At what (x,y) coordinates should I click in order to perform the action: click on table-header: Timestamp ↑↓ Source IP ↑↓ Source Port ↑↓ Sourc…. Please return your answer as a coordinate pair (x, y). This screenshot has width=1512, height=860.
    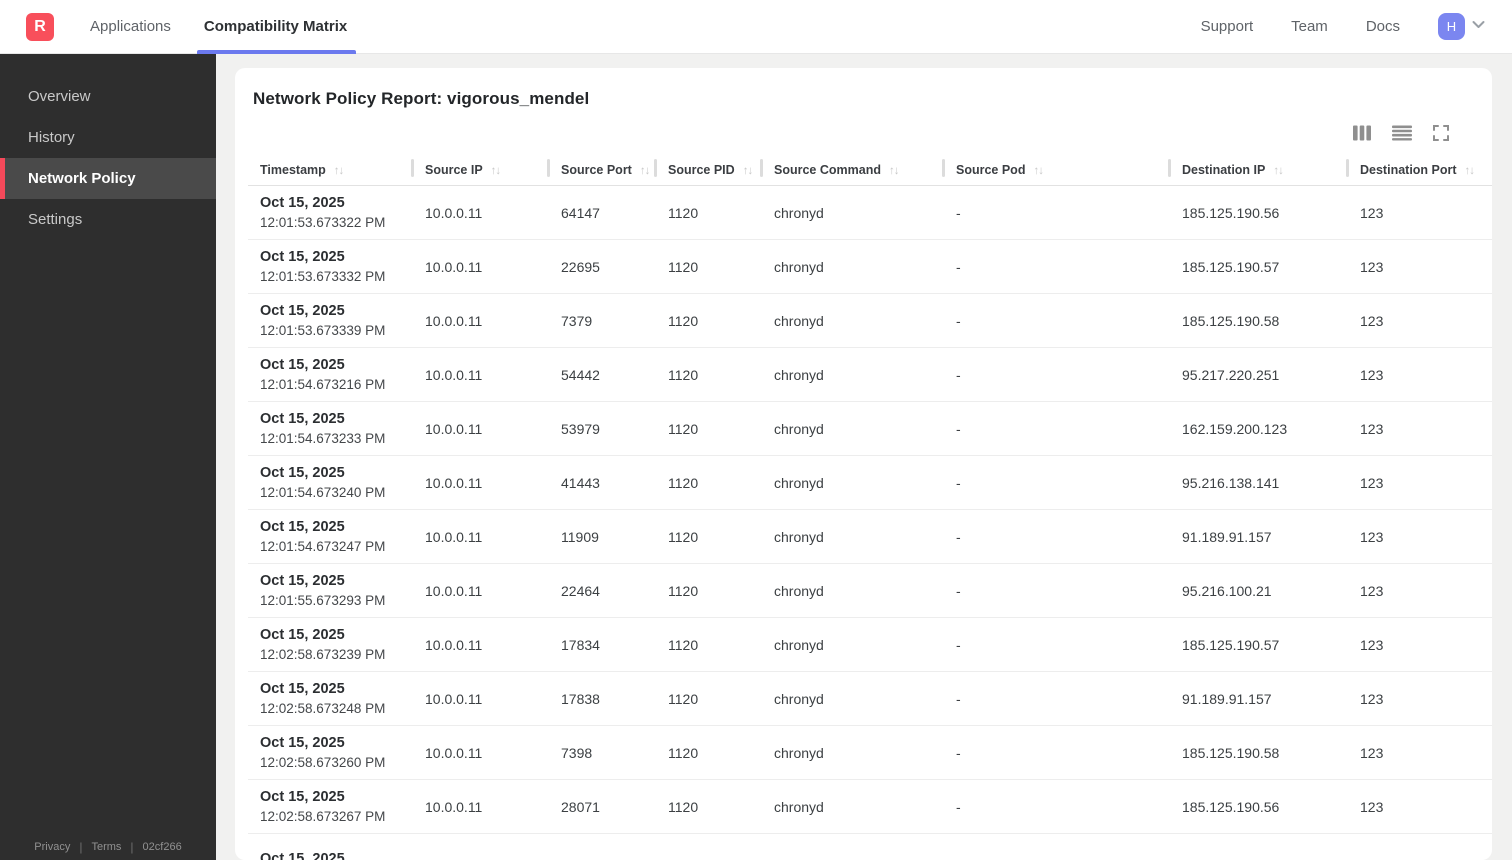
    Looking at the image, I should click on (870, 172).